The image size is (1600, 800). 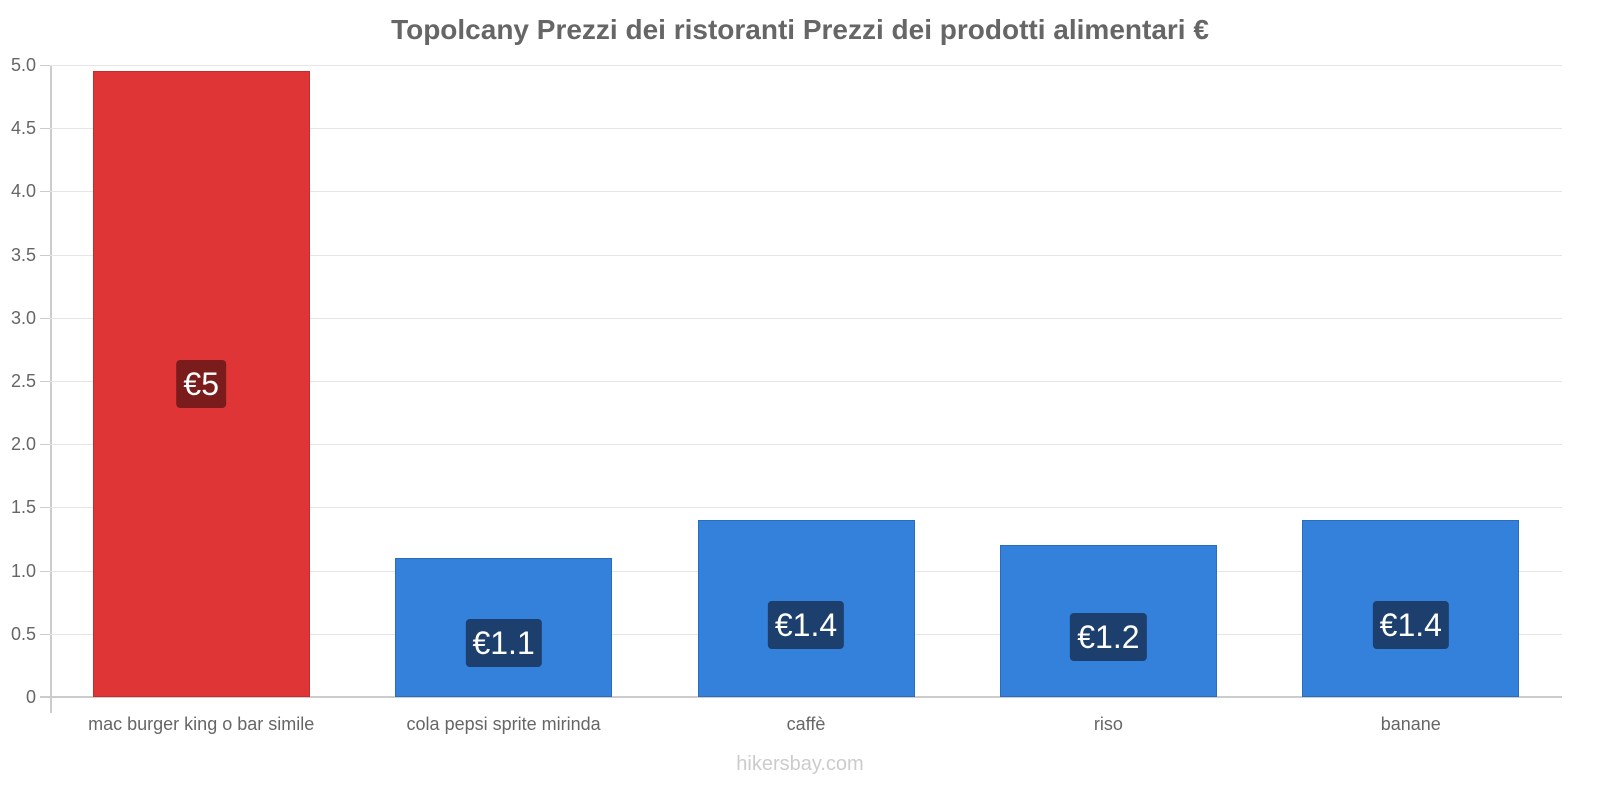 What do you see at coordinates (23, 381) in the screenshot?
I see `y-tick-label: 2.5` at bounding box center [23, 381].